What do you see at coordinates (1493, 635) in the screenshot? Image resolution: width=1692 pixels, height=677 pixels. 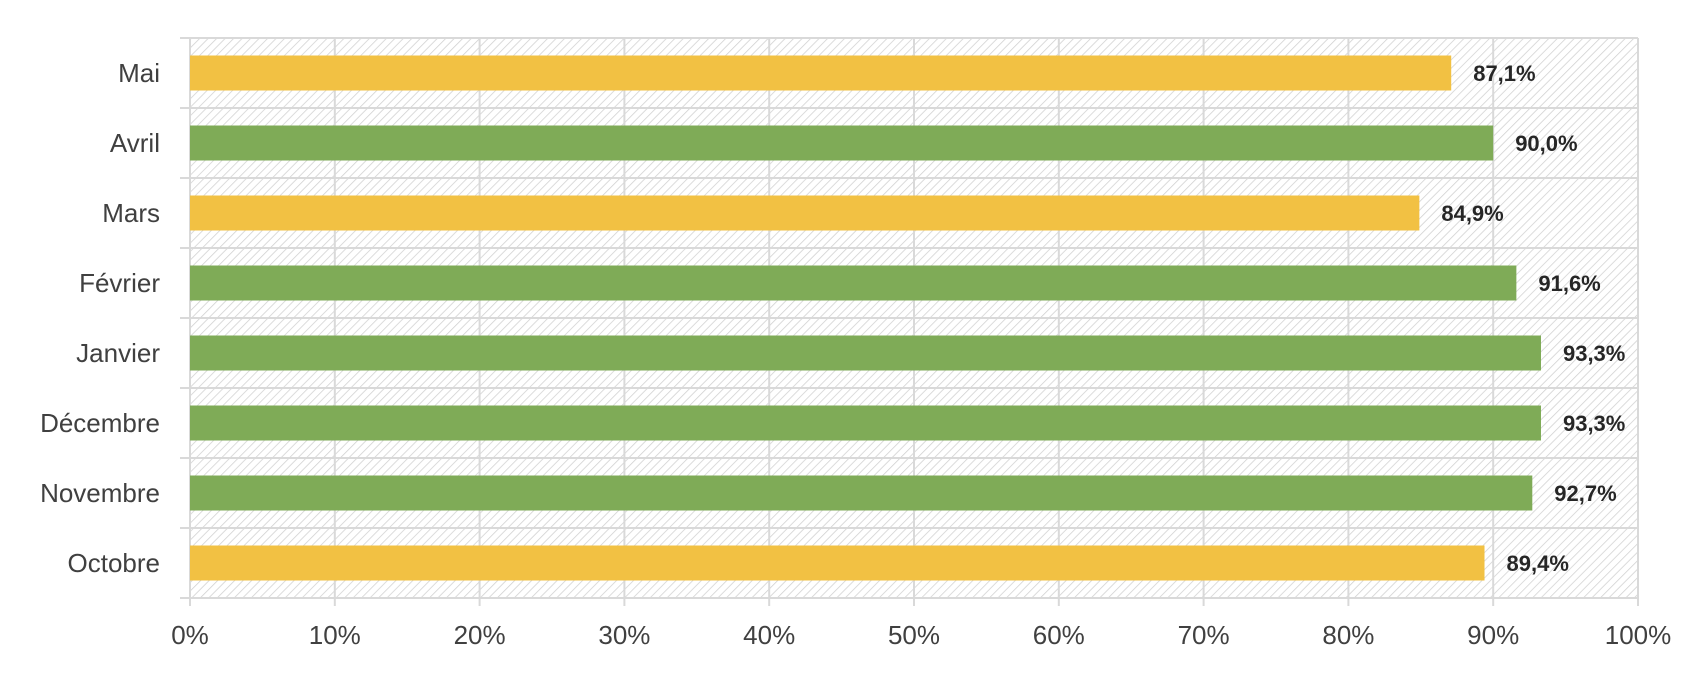 I see `x-tick-label: 90%` at bounding box center [1493, 635].